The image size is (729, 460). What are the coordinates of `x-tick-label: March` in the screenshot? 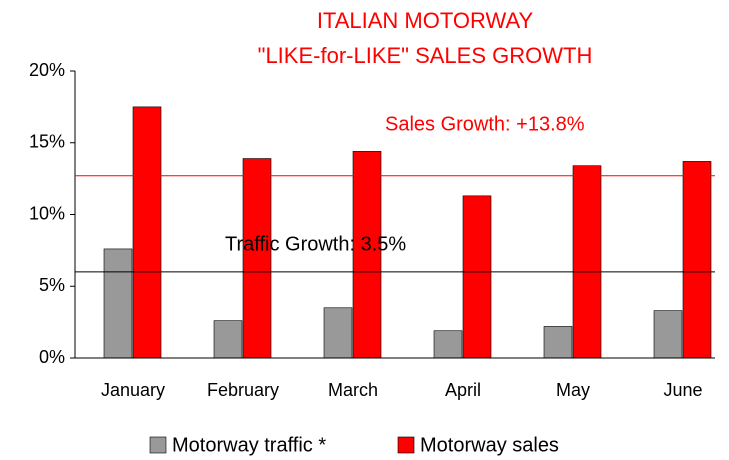 It's located at (353, 390).